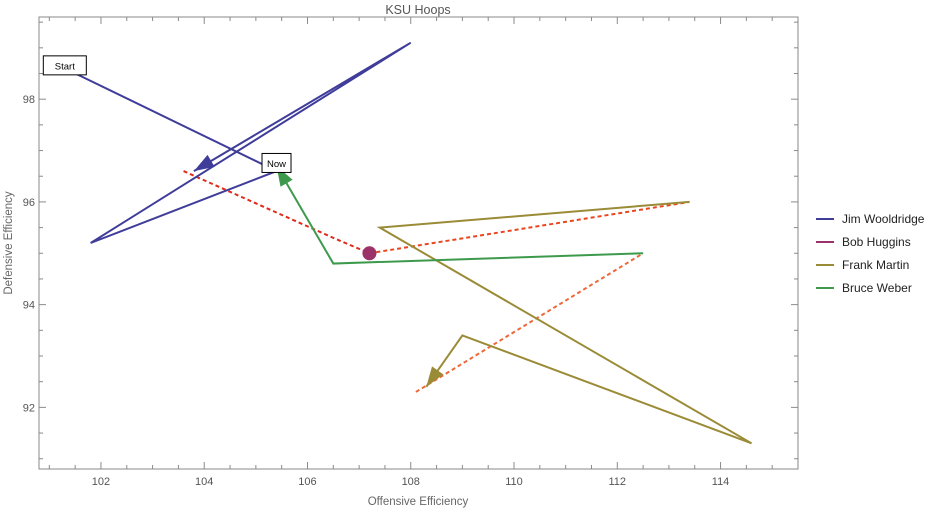 Image resolution: width=936 pixels, height=511 pixels. What do you see at coordinates (411, 482) in the screenshot?
I see `x-tick-label: 108` at bounding box center [411, 482].